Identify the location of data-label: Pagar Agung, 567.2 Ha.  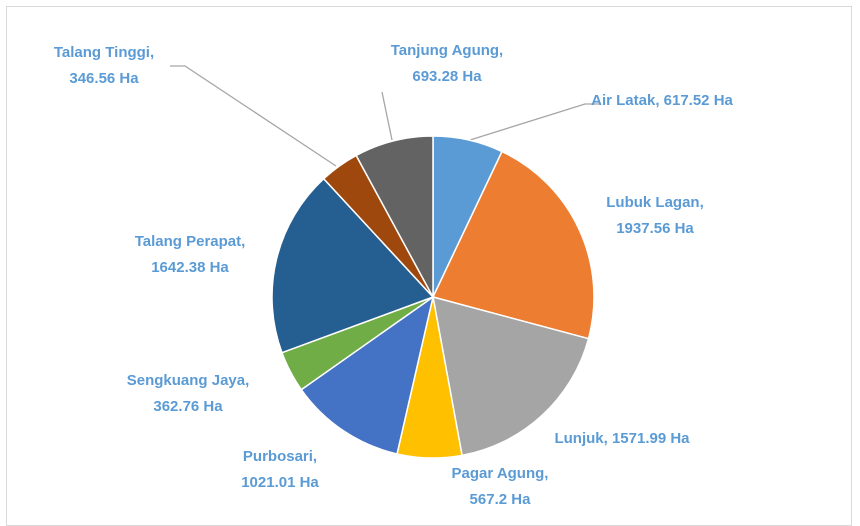
(500, 486).